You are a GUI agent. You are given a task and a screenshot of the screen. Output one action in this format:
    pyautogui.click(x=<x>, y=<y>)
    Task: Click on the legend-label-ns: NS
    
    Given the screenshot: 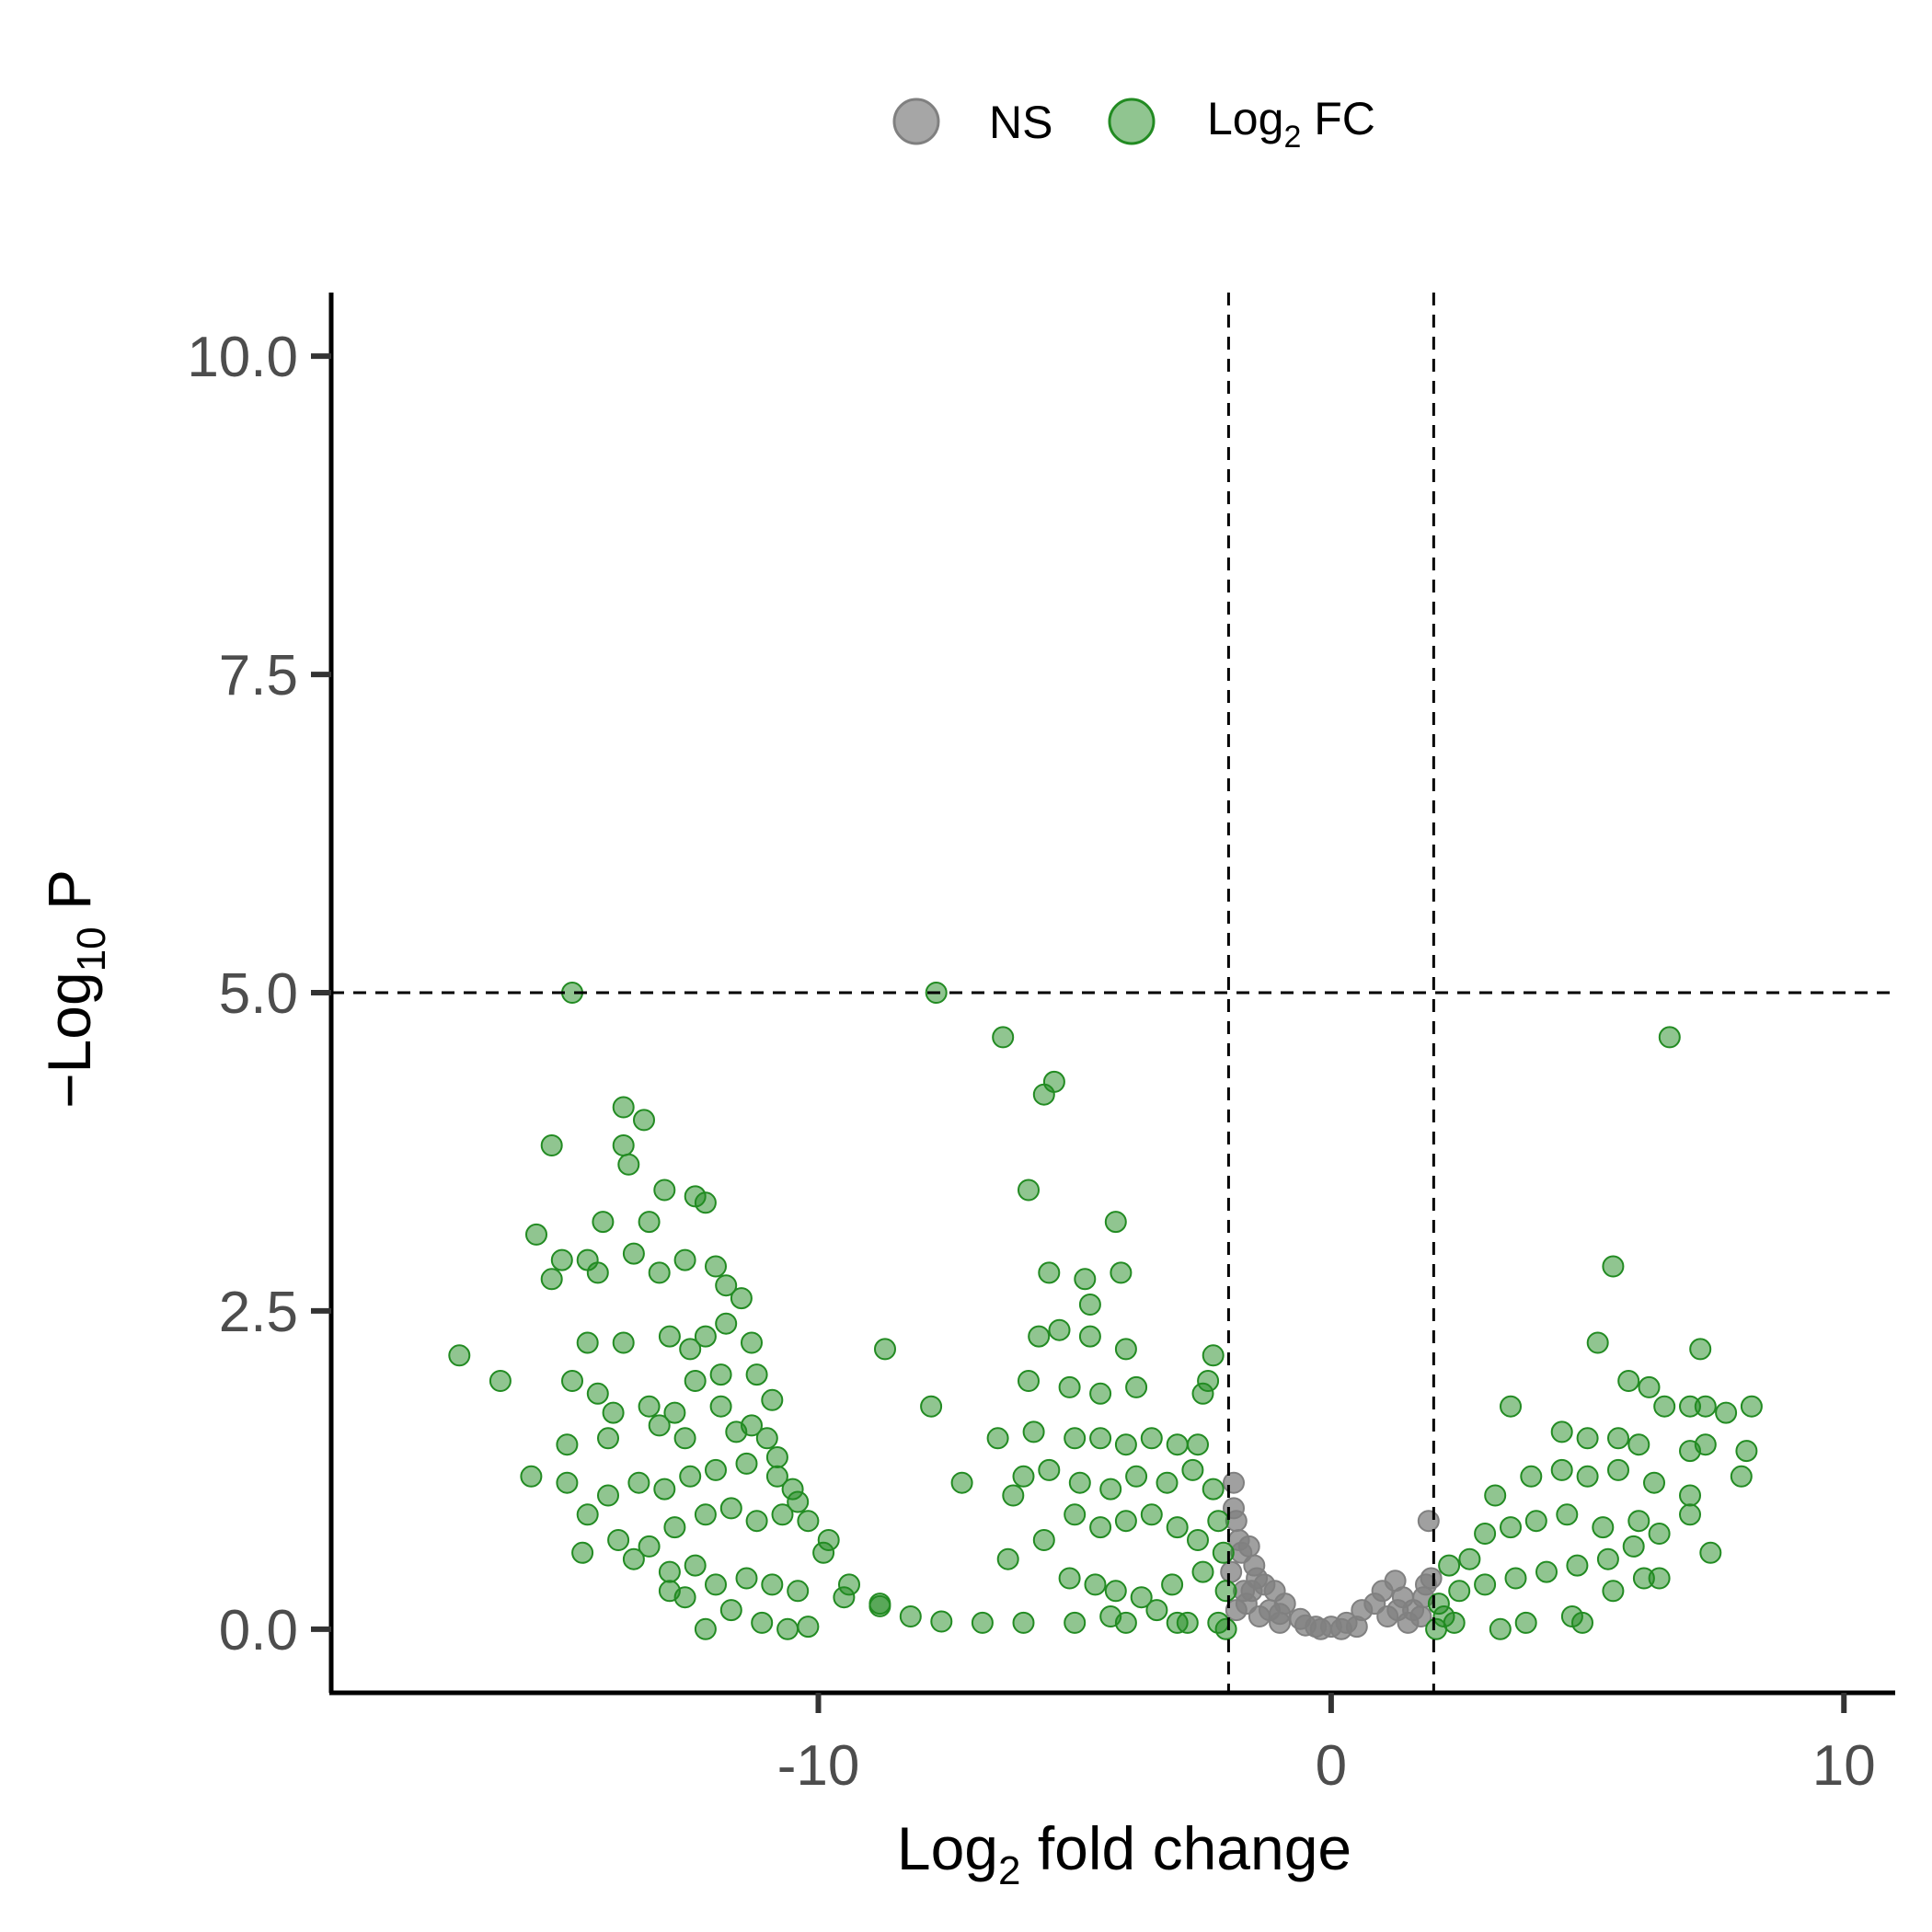 What is the action you would take?
    pyautogui.click(x=1020, y=122)
    